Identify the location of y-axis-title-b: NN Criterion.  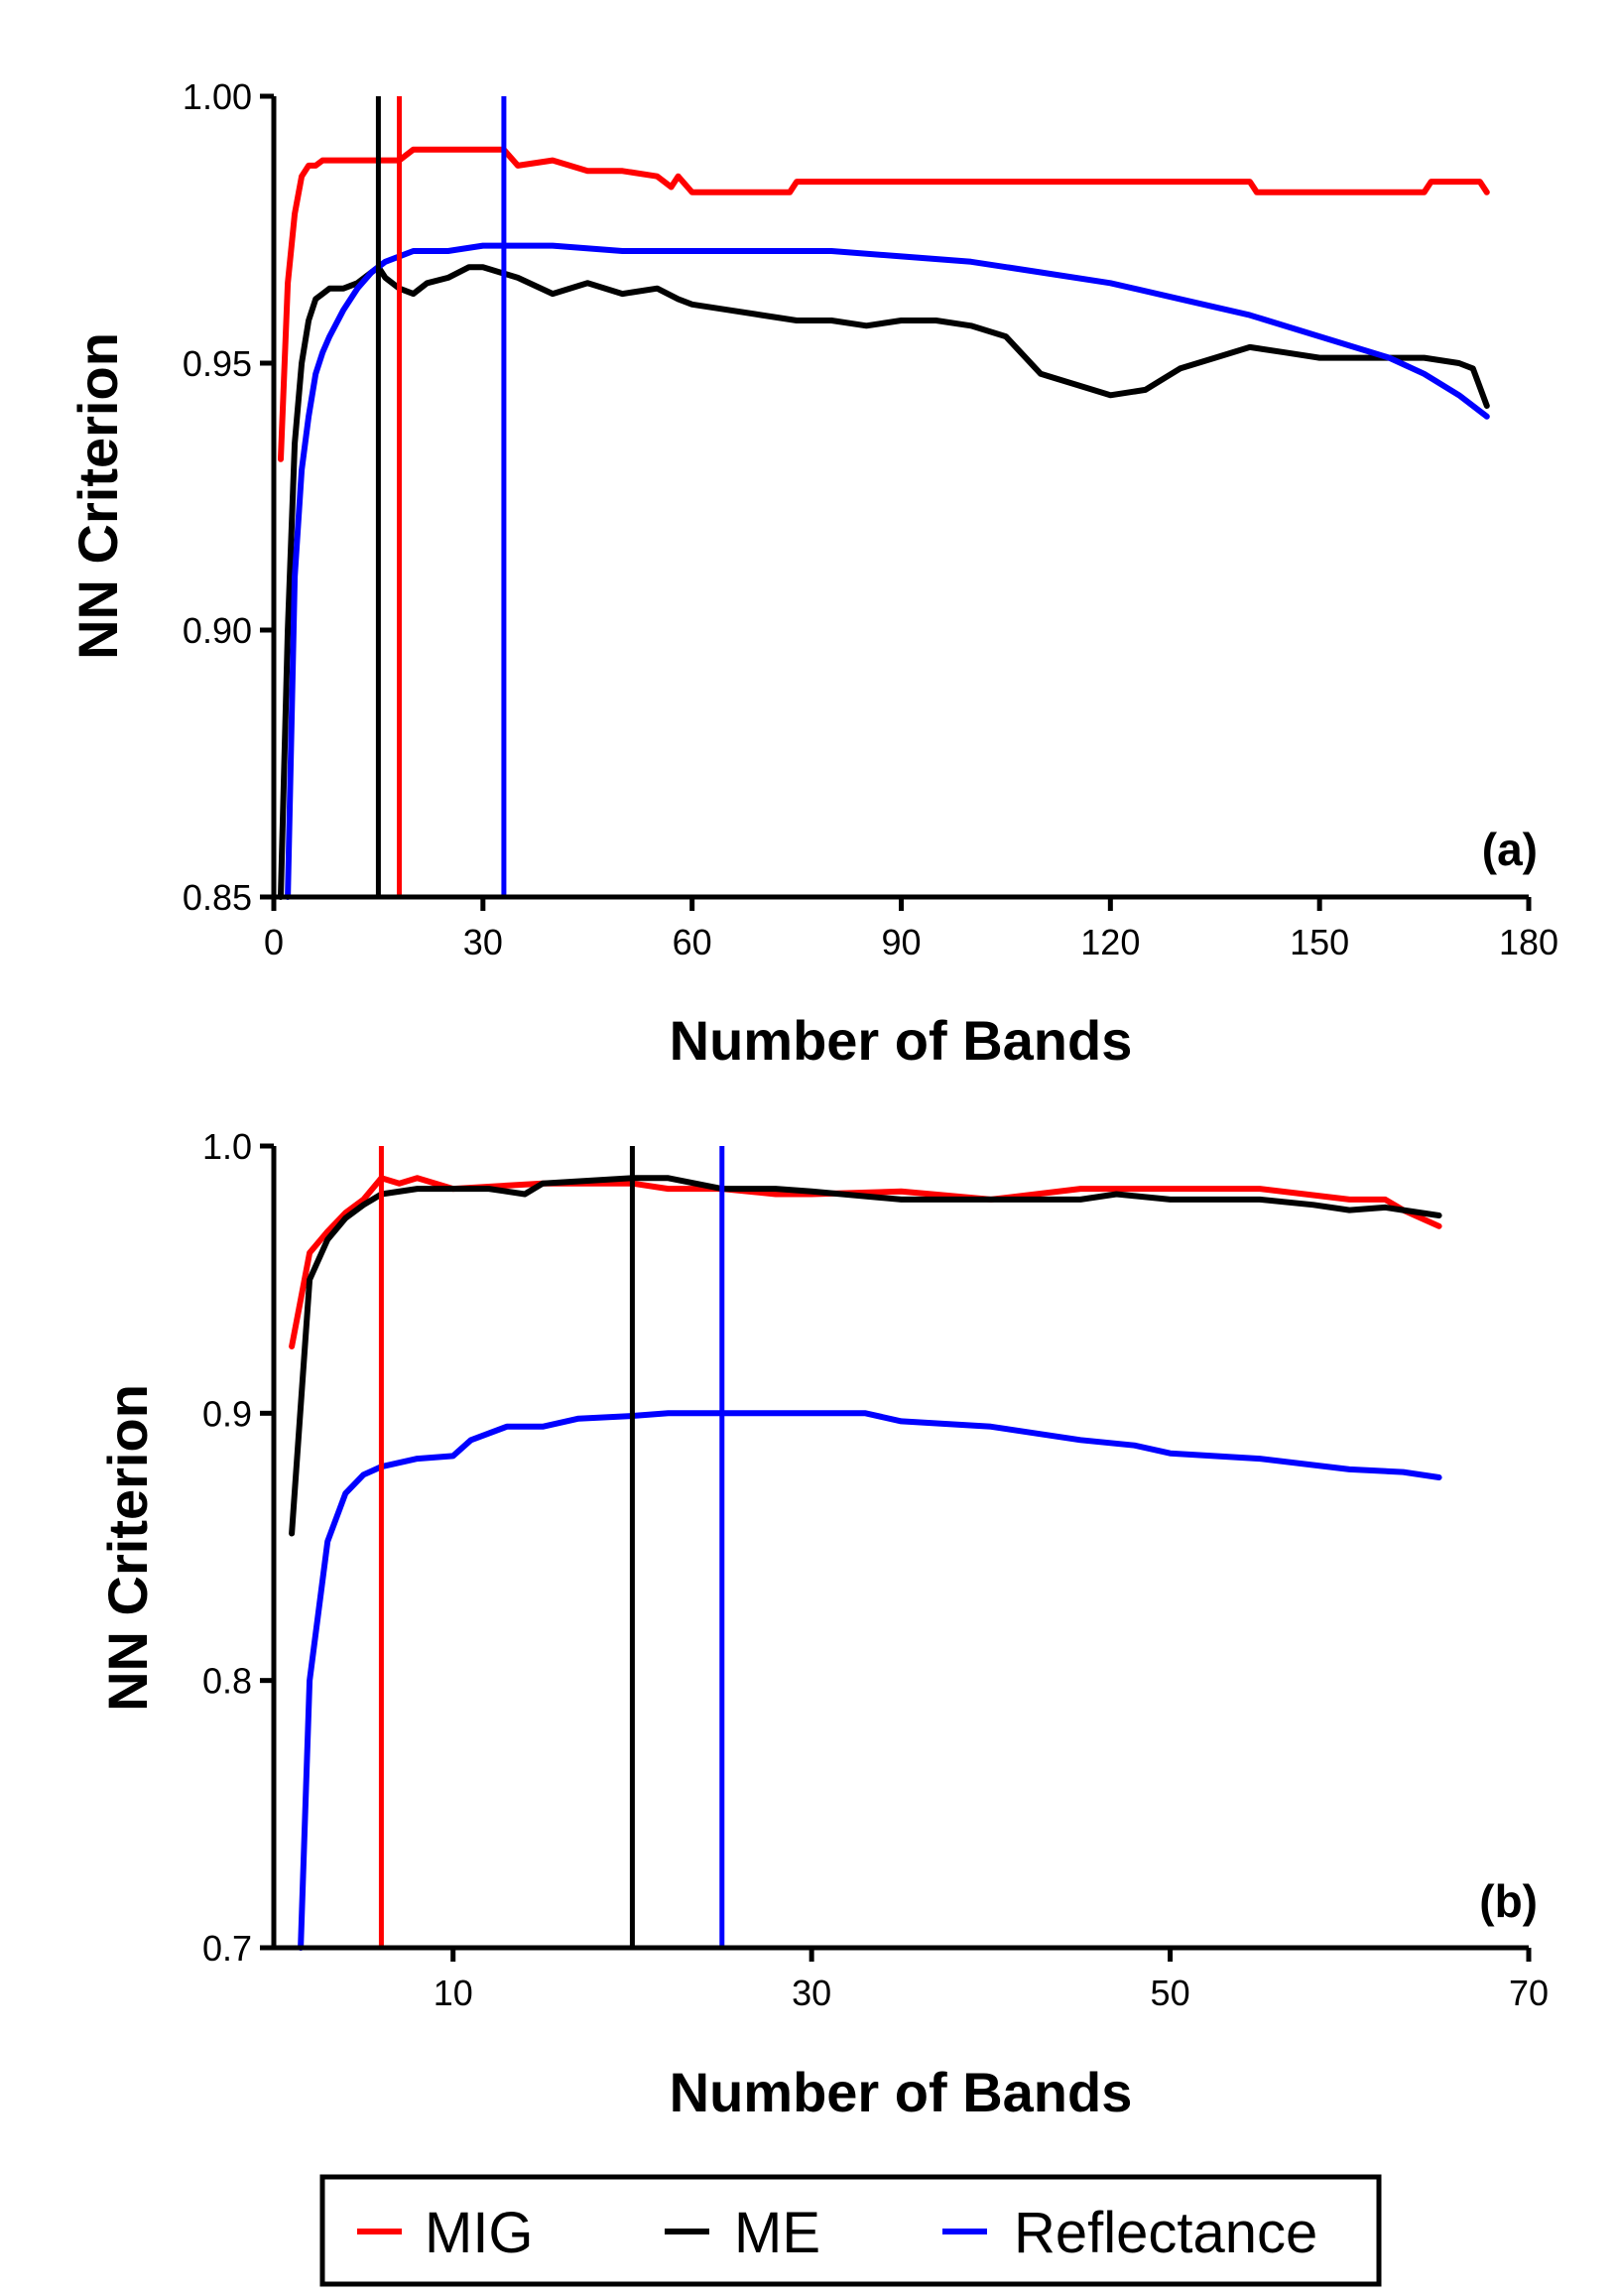
(127, 1548).